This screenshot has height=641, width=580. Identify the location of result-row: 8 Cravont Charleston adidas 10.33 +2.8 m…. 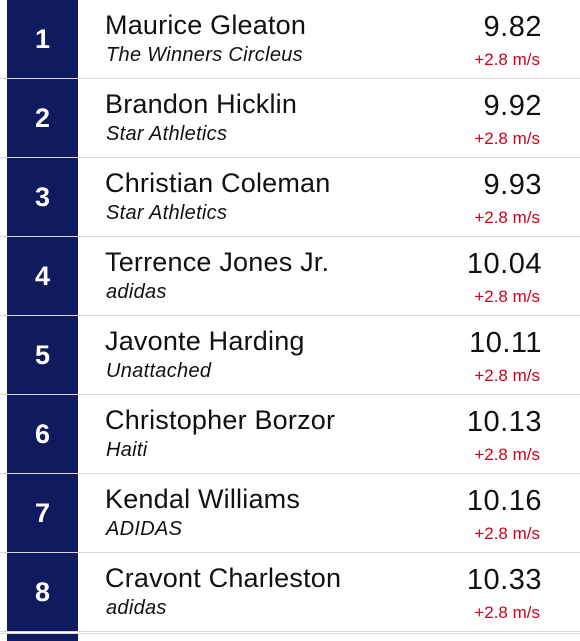
(290, 592).